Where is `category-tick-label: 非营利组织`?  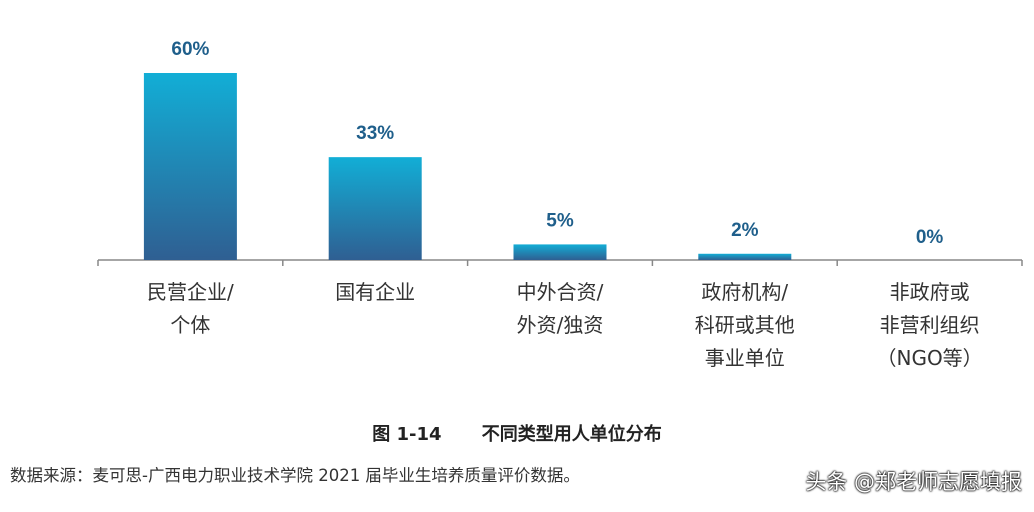 category-tick-label: 非营利组织 is located at coordinates (930, 325).